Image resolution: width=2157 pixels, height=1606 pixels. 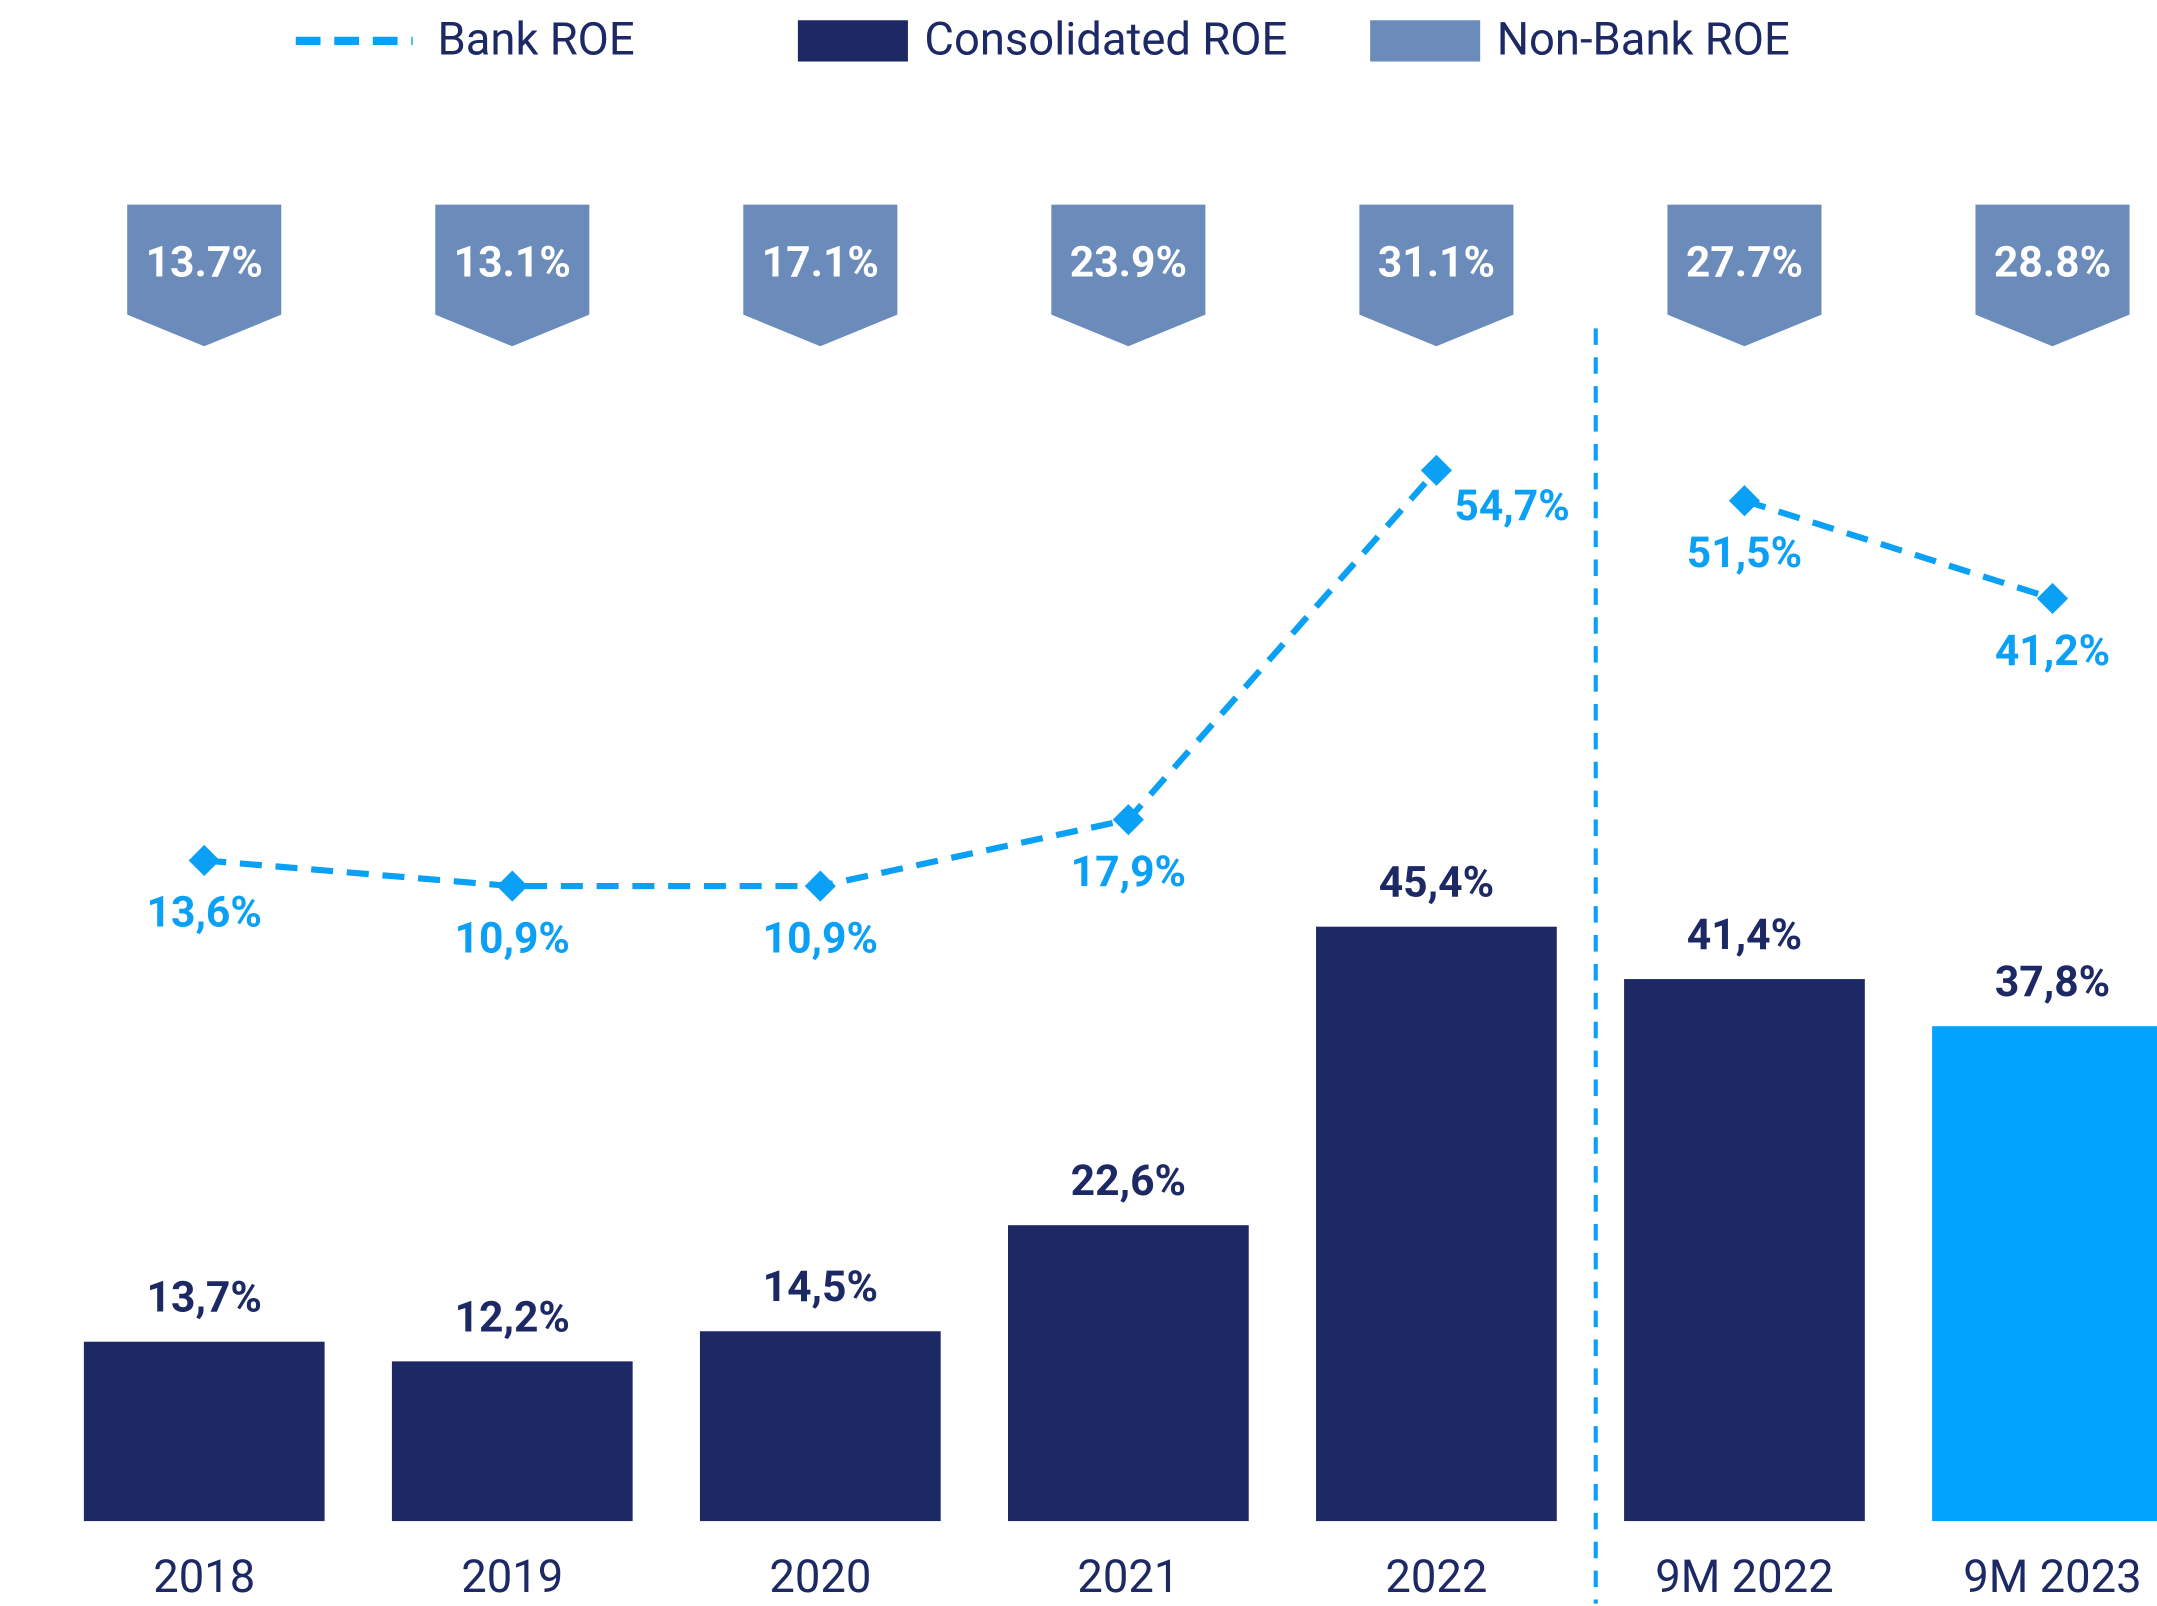 I want to click on badge-label: 13.1%, so click(x=512, y=262).